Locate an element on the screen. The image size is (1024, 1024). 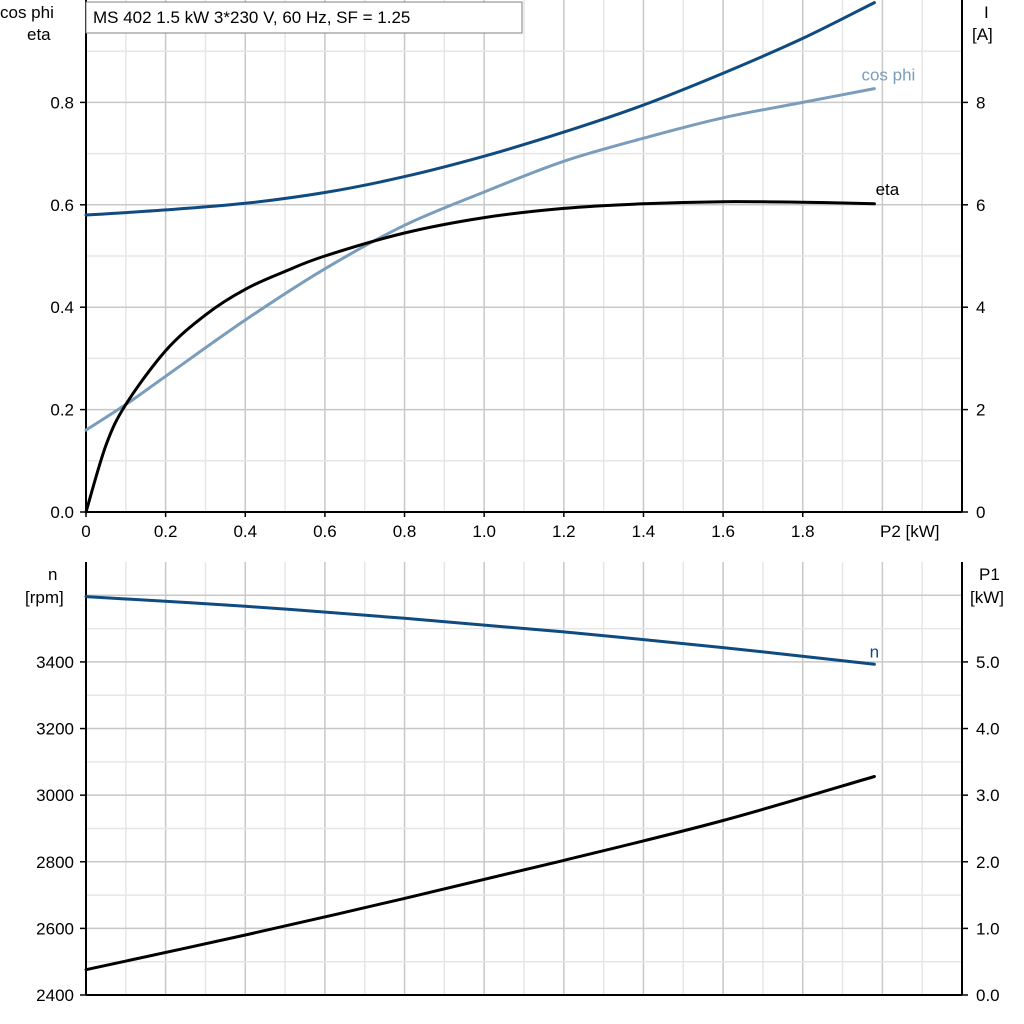
chart-title: MS 402 1.5 kW 3*230 V, 60 Hz, SF = 1.25 is located at coordinates (251, 17).